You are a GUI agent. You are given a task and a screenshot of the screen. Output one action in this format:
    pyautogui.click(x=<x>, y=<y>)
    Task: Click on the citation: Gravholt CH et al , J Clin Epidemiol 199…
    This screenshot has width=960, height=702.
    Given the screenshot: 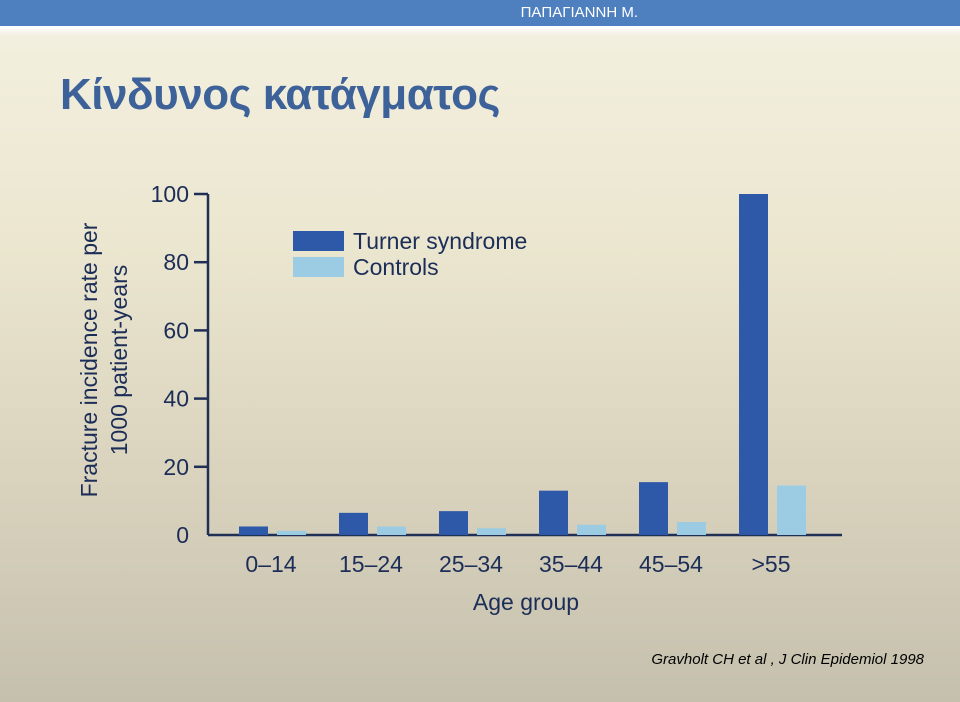 What is the action you would take?
    pyautogui.click(x=787, y=659)
    